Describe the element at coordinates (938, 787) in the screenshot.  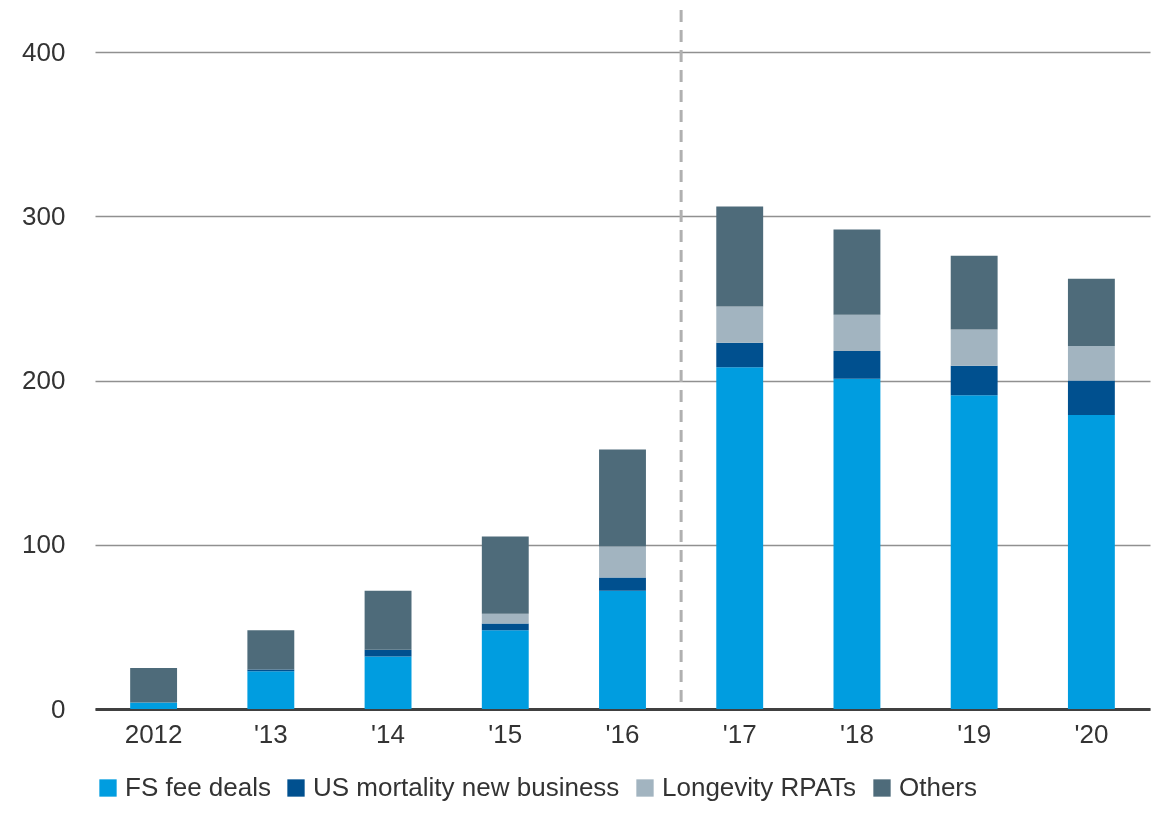
I see `legend-label: Others` at that location.